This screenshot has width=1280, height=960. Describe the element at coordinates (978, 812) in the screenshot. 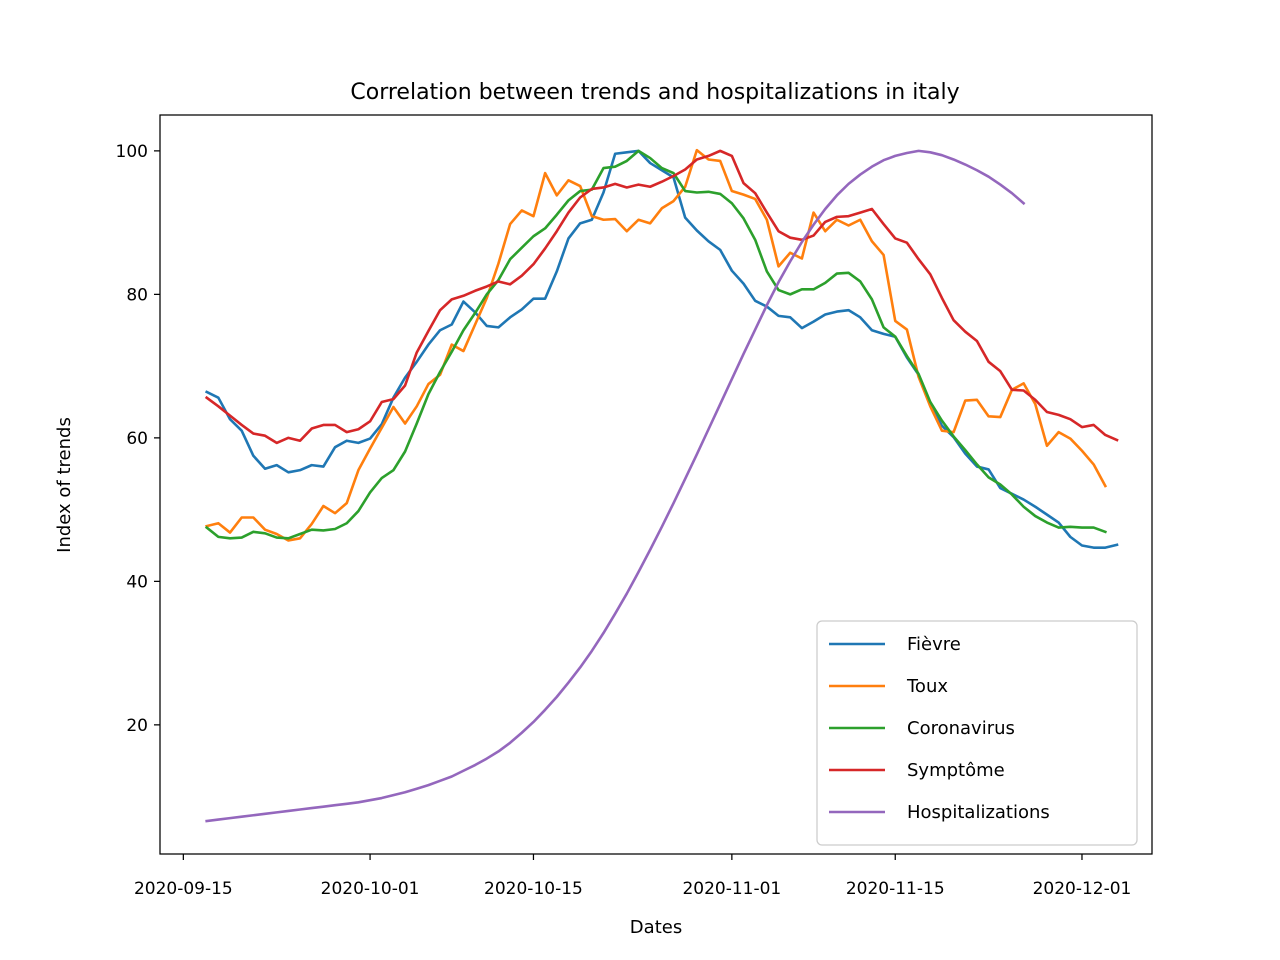

I see `legend-label-hospitalizations: Hospitalizations` at that location.